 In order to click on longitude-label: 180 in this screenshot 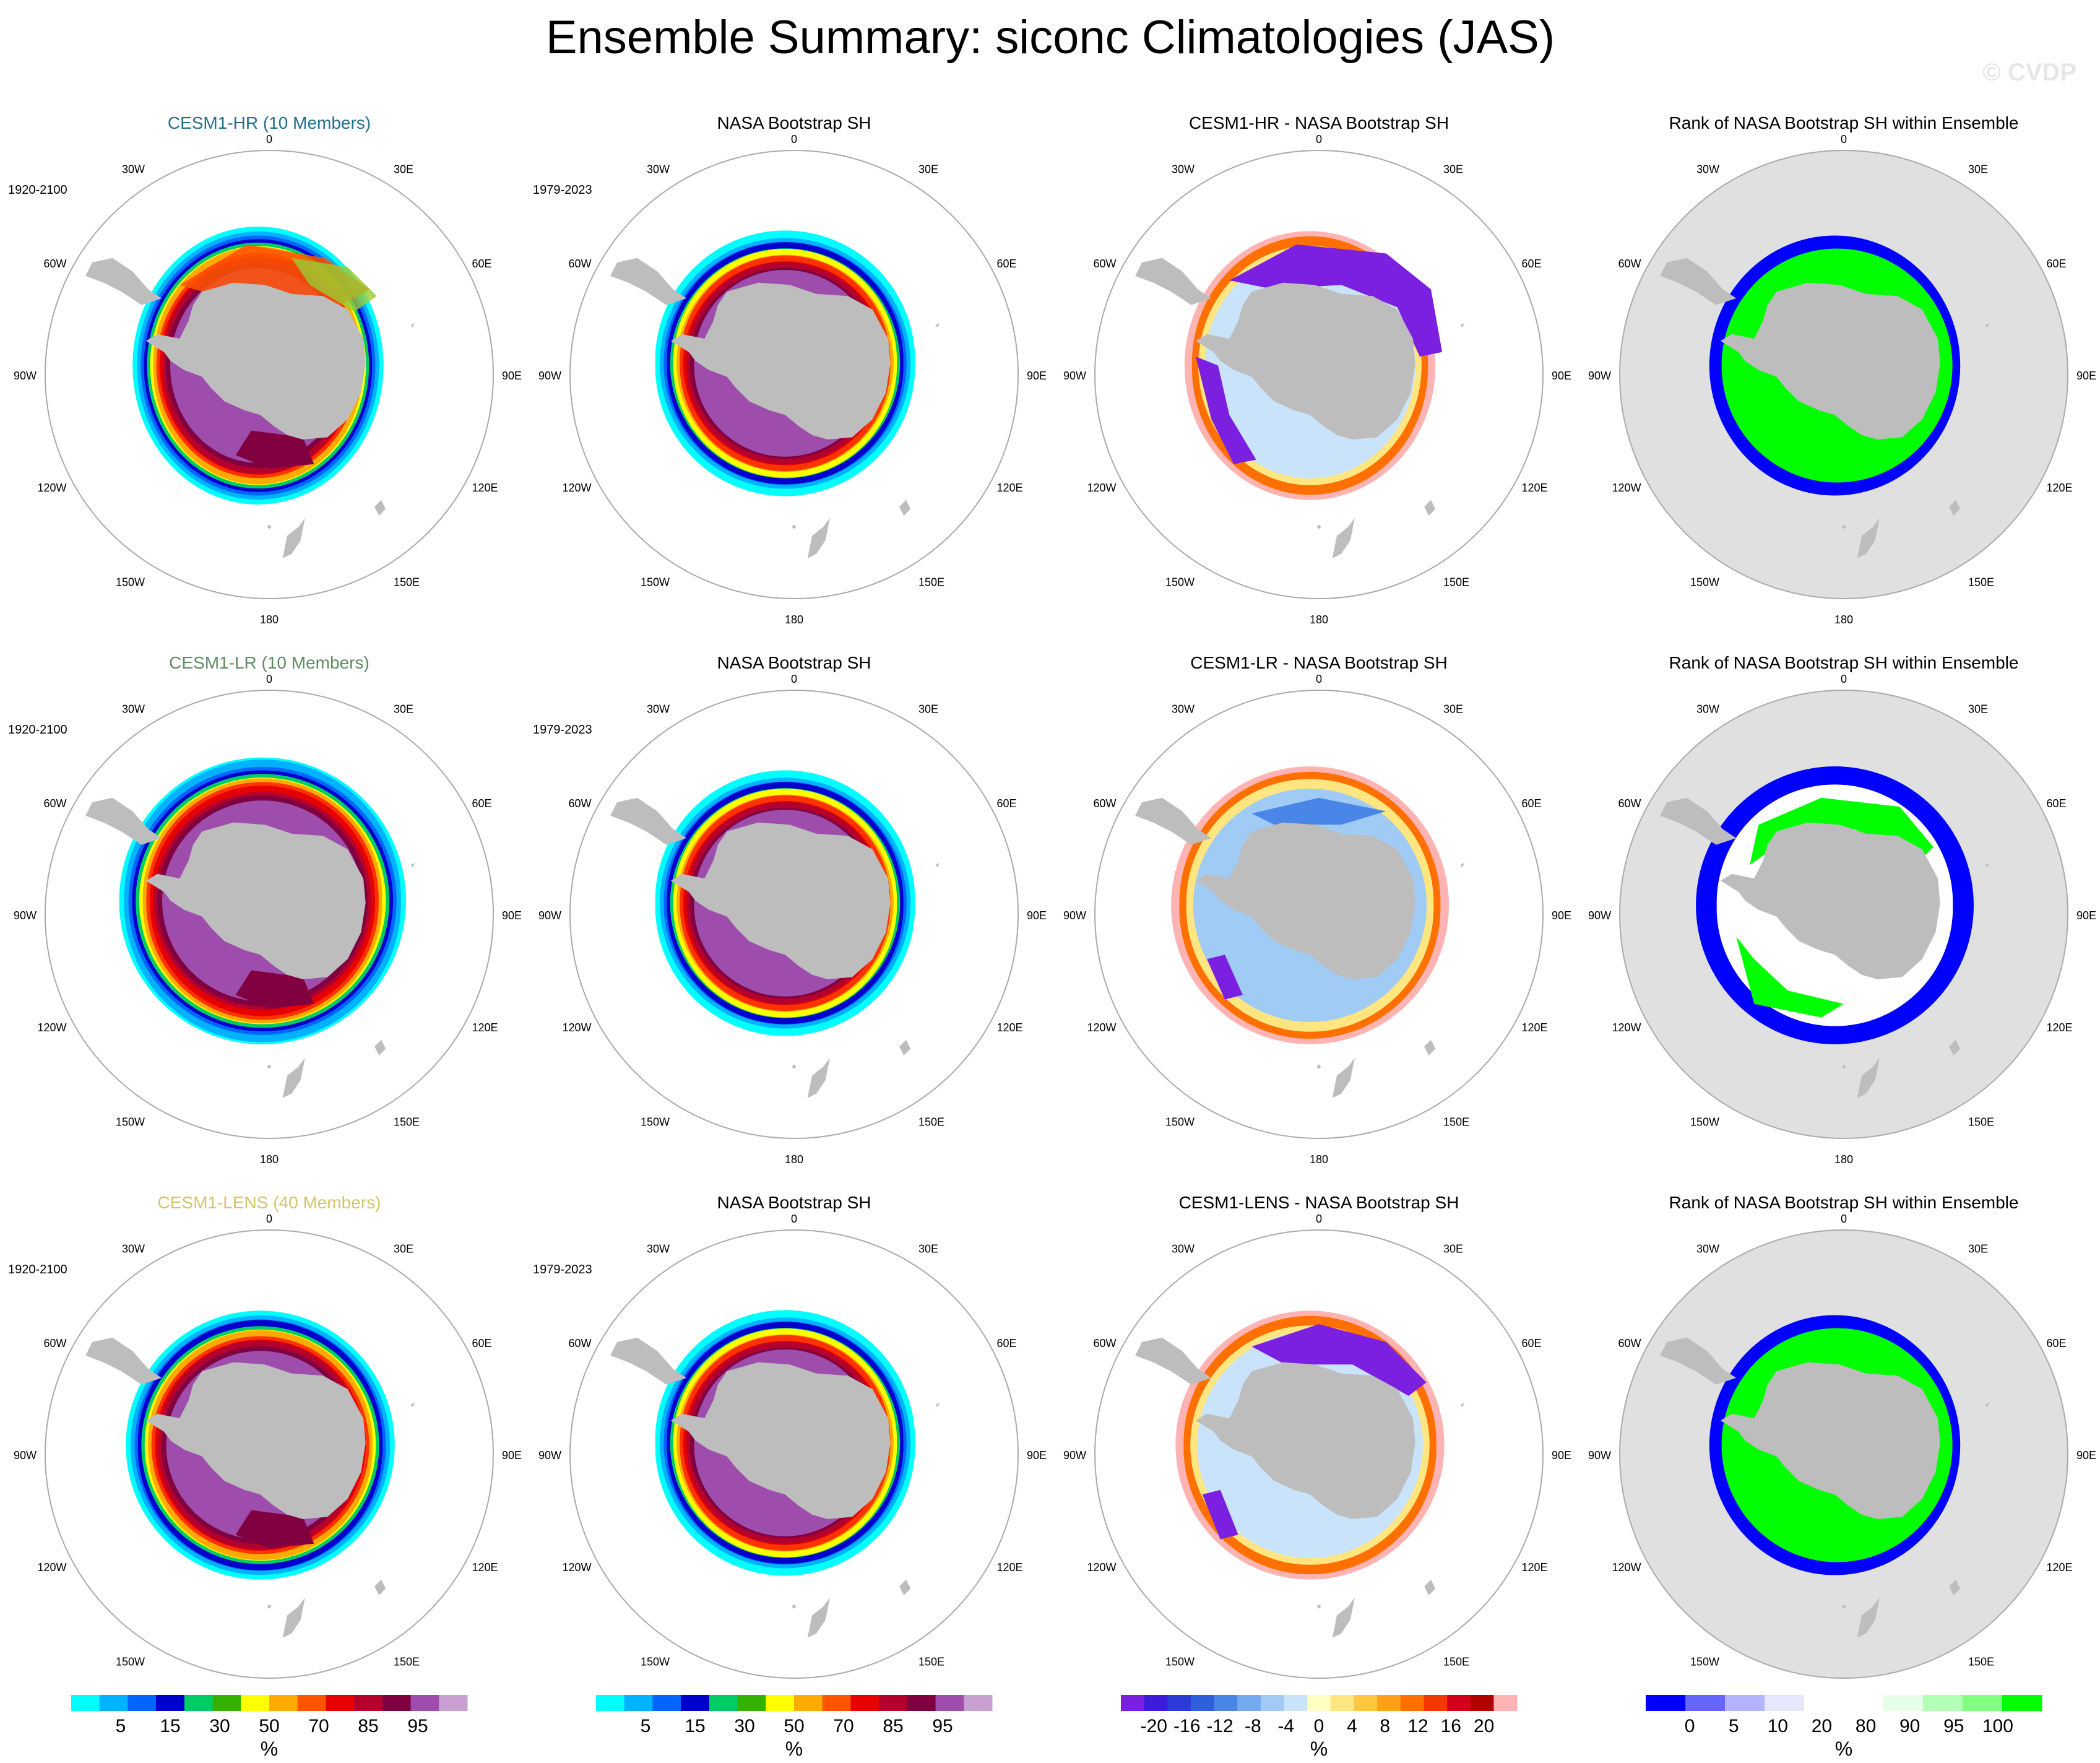, I will do `click(1319, 1159)`.